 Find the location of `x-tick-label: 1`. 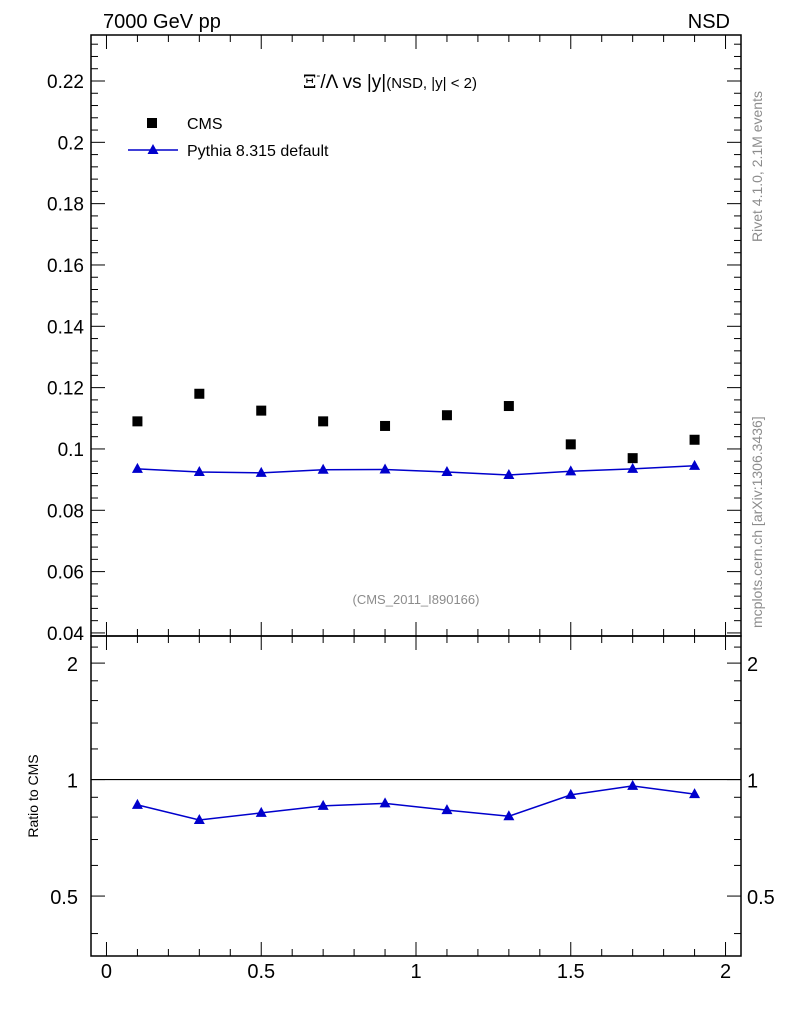

x-tick-label: 1 is located at coordinates (415, 972).